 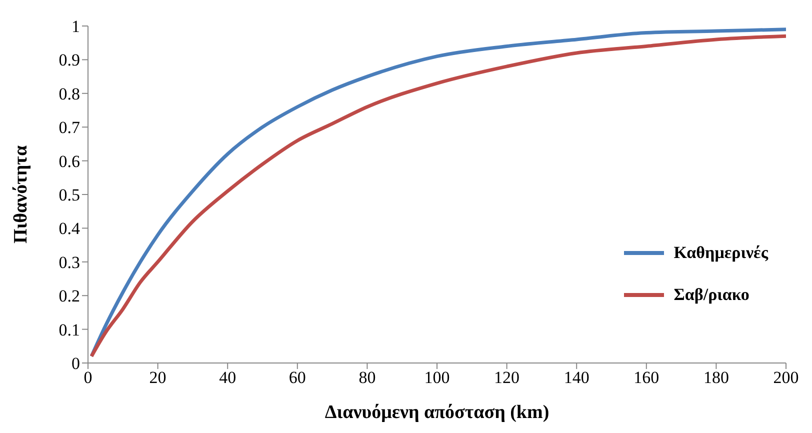 I want to click on y-tick-label: 0.2, so click(x=69, y=296).